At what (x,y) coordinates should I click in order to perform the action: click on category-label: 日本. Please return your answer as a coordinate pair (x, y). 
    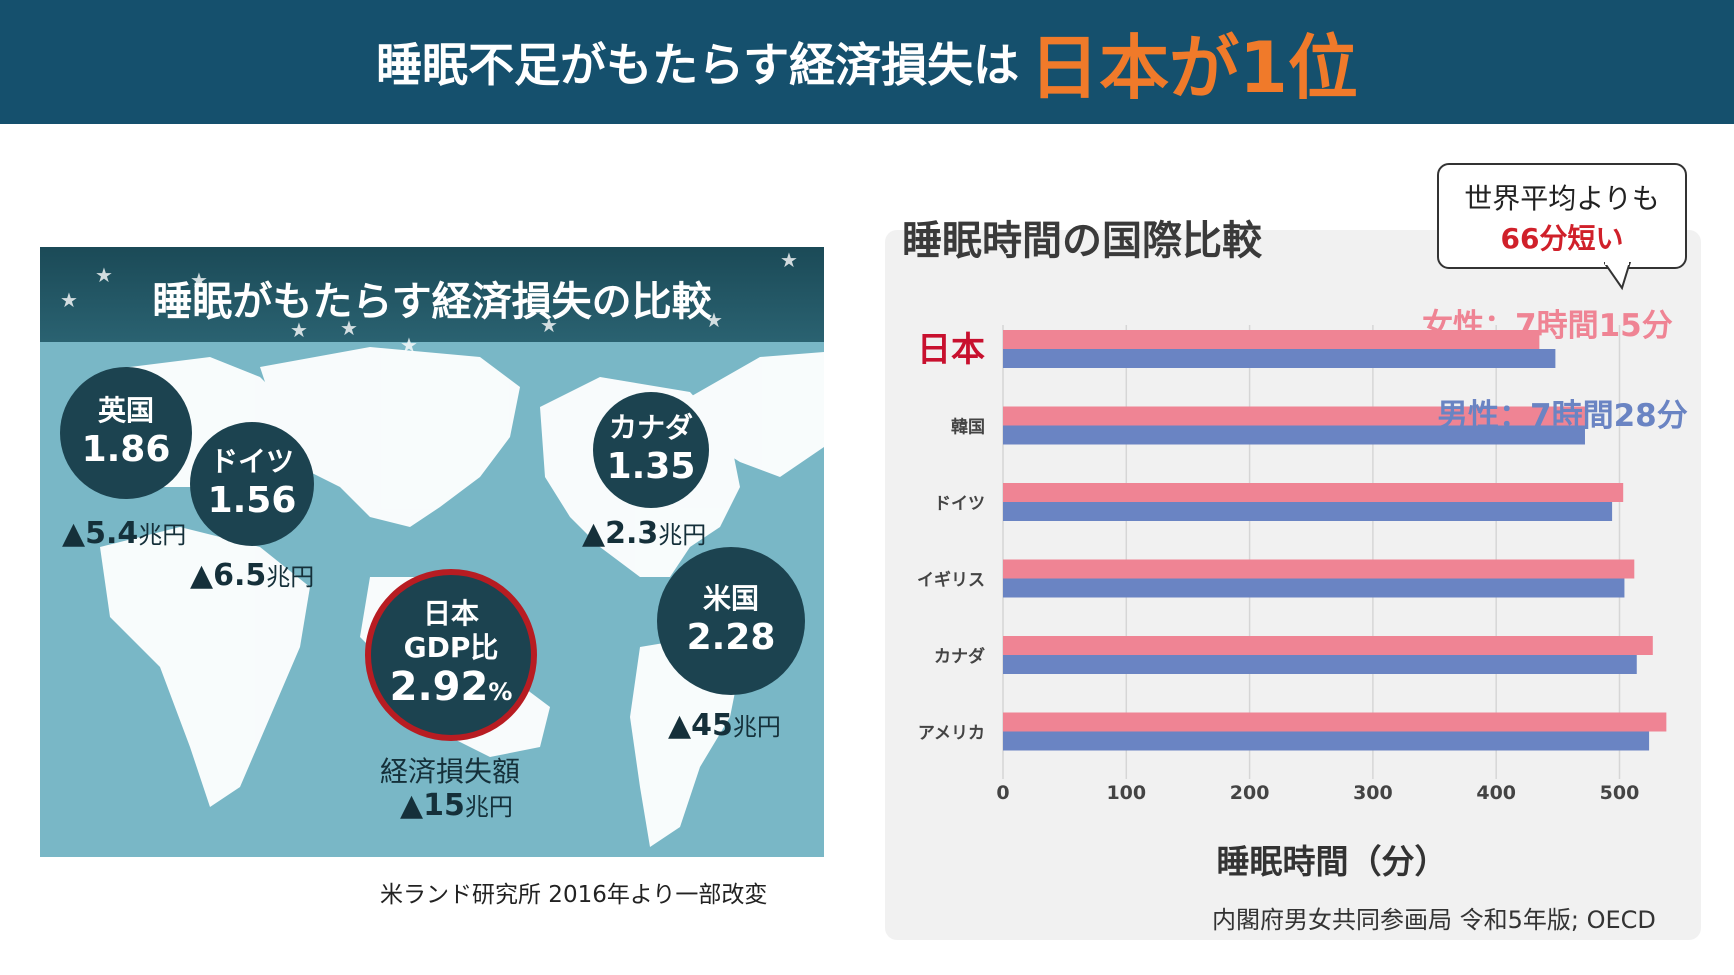
    Looking at the image, I should click on (951, 350).